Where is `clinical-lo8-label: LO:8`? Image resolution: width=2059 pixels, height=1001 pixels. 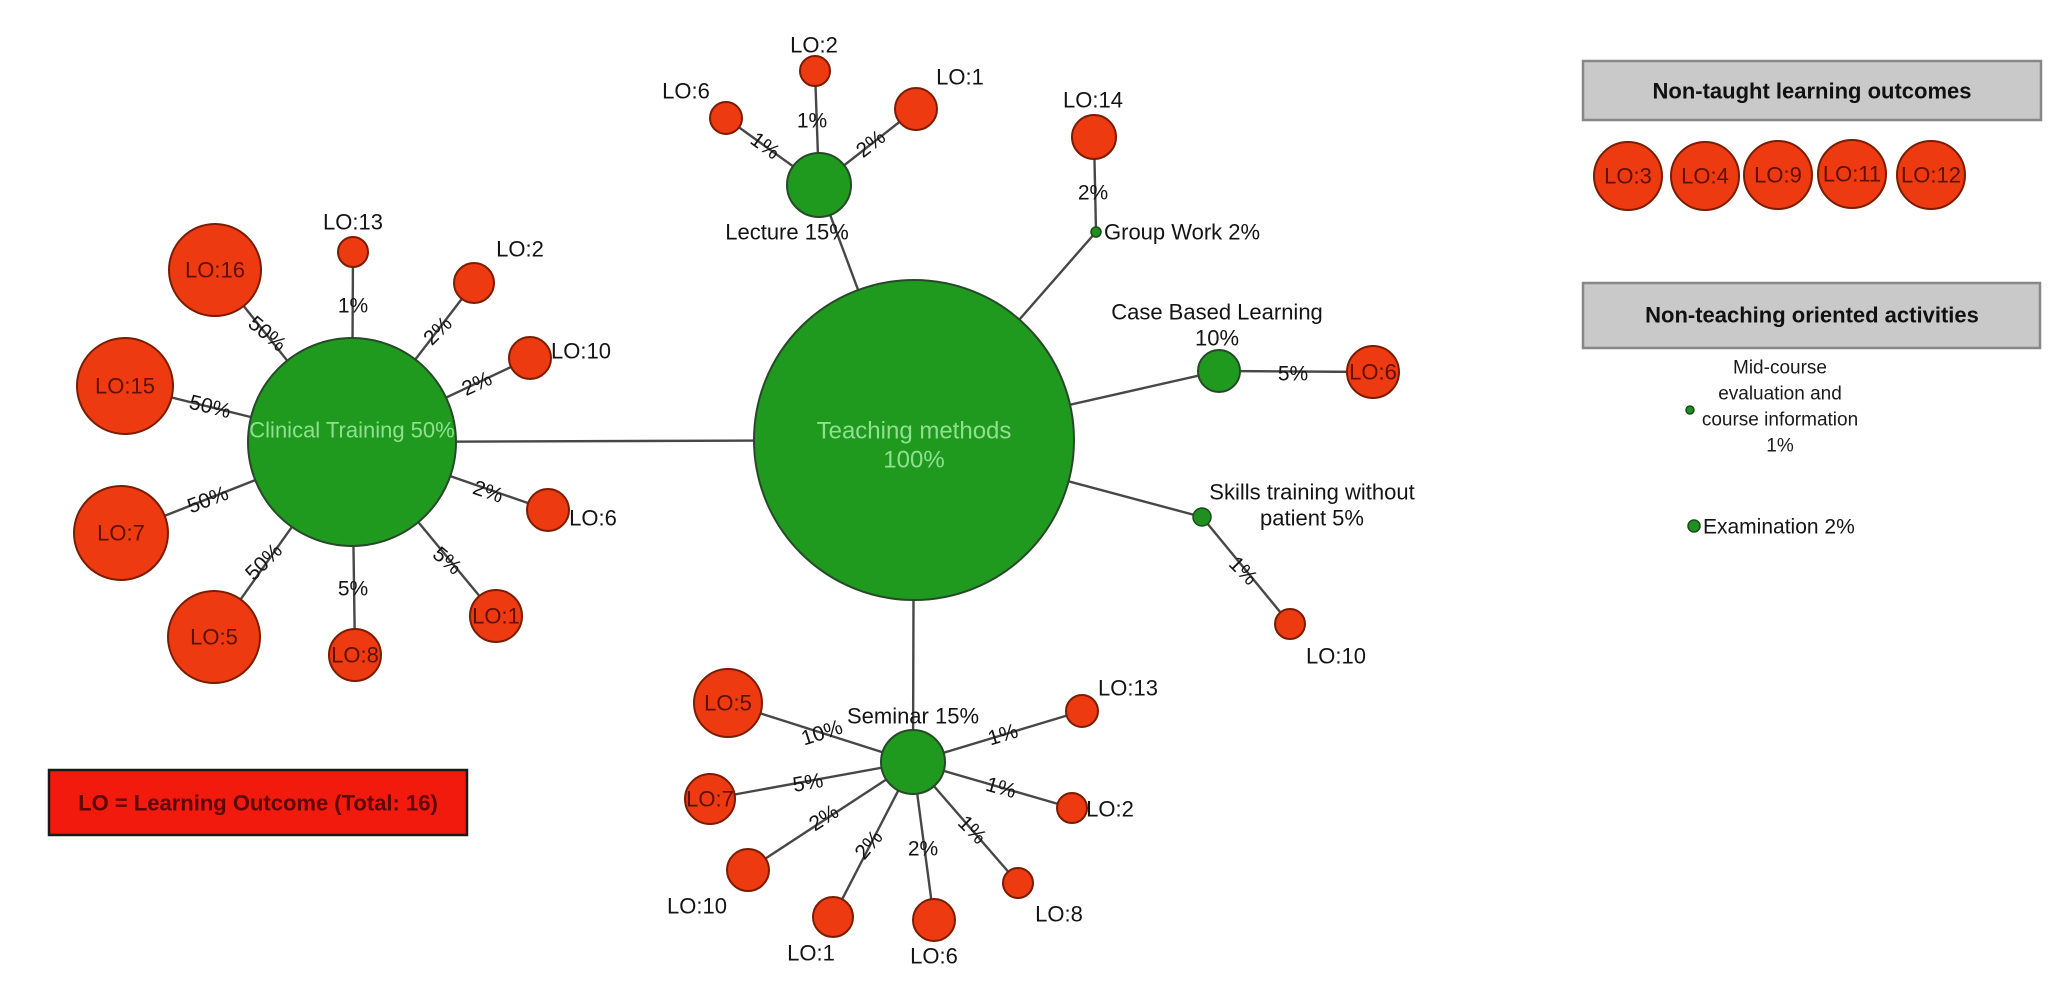 clinical-lo8-label: LO:8 is located at coordinates (355, 655).